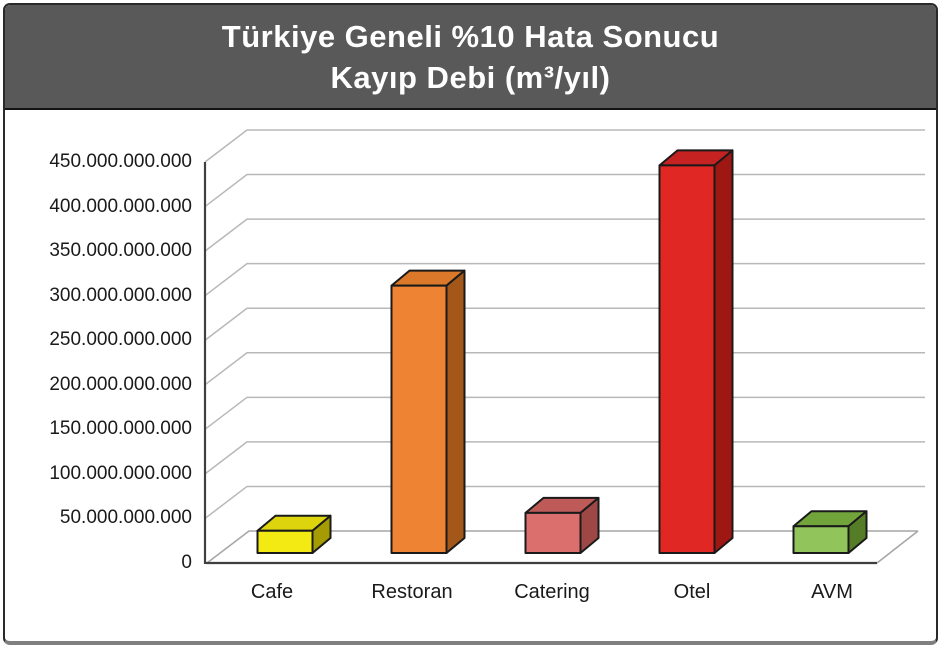  I want to click on bar-avm-front, so click(821, 539).